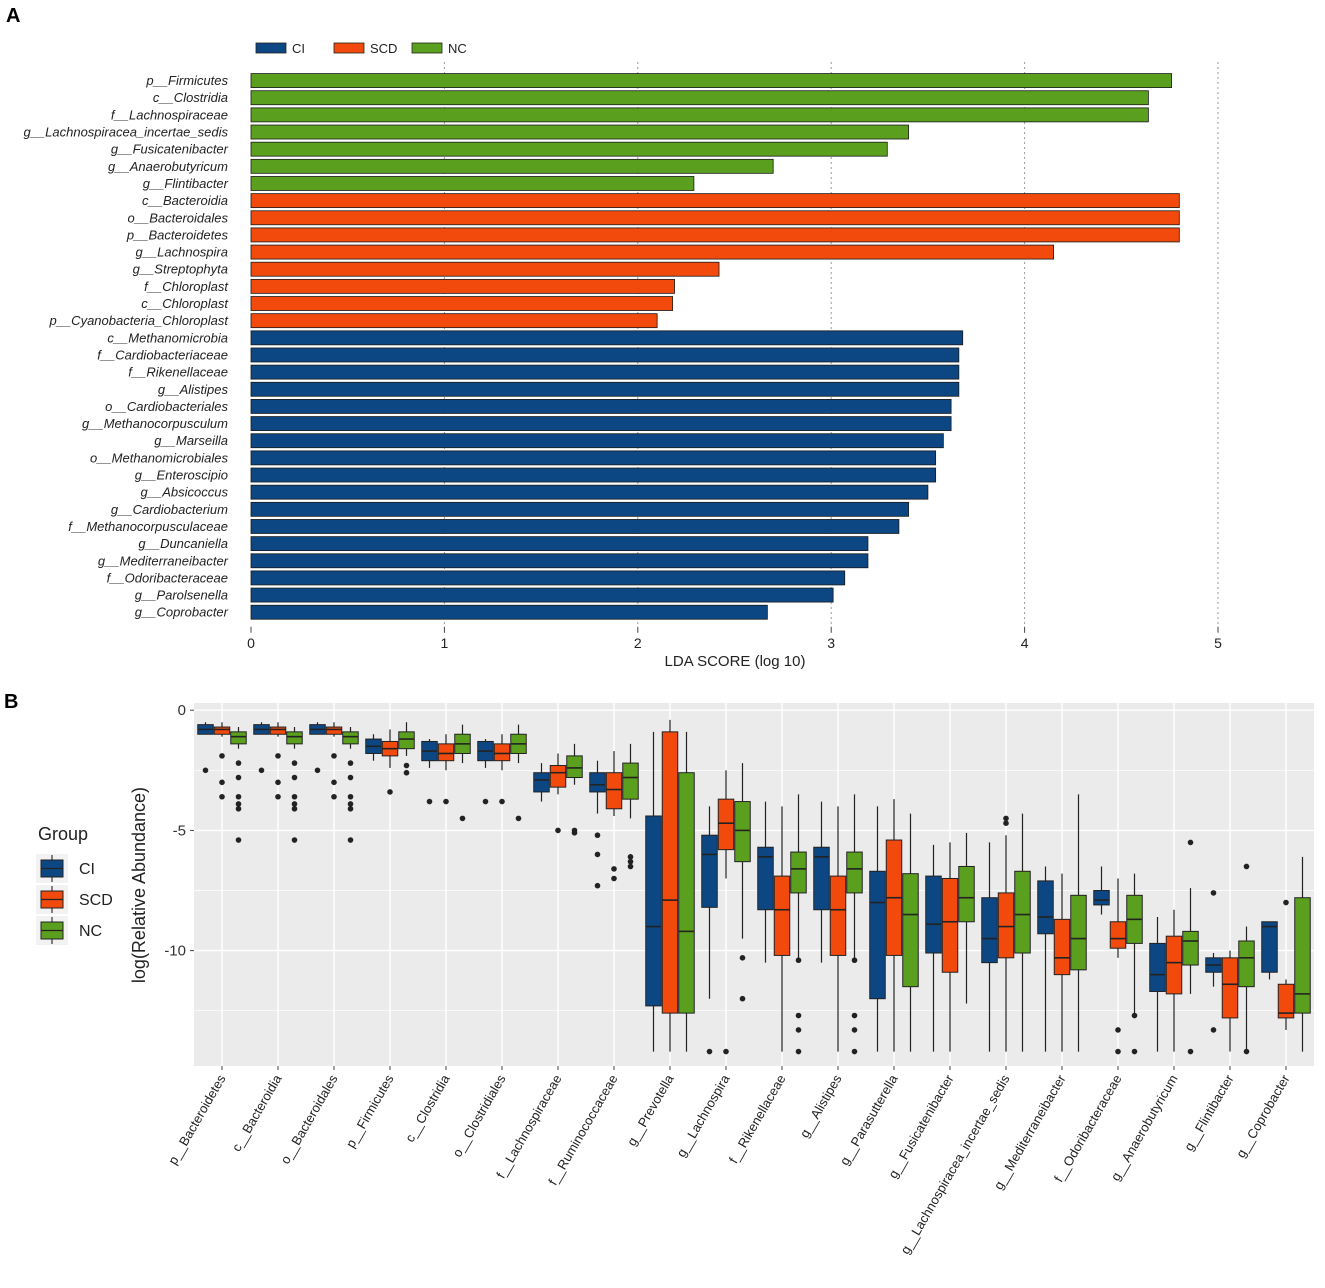 The height and width of the screenshot is (1288, 1325). What do you see at coordinates (579, 132) in the screenshot?
I see `bar-g-lachnospiracea-incertae-sedis` at bounding box center [579, 132].